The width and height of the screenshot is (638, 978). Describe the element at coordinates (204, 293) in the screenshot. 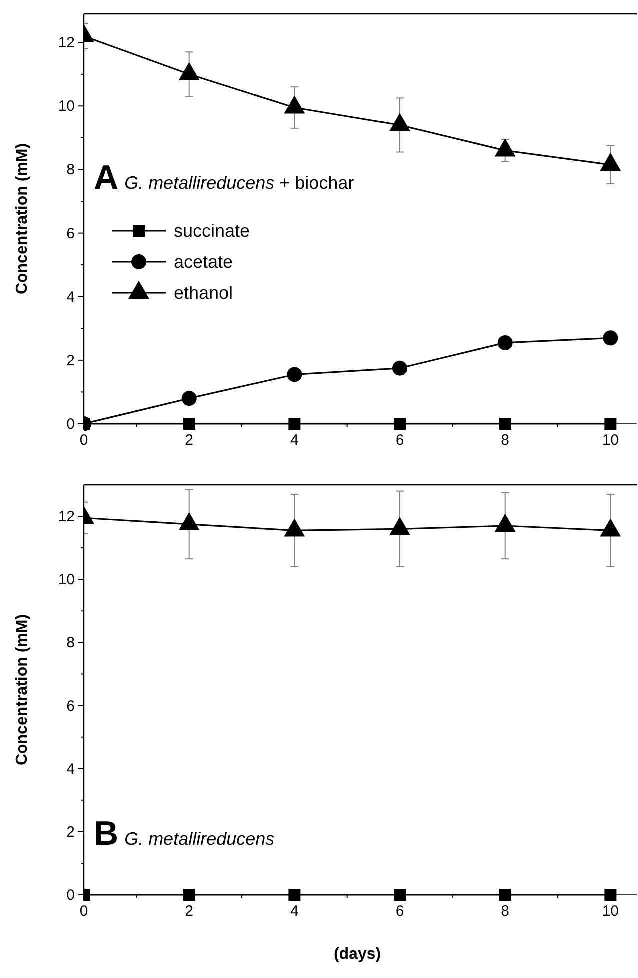

I see `legend-label: ethanol` at that location.